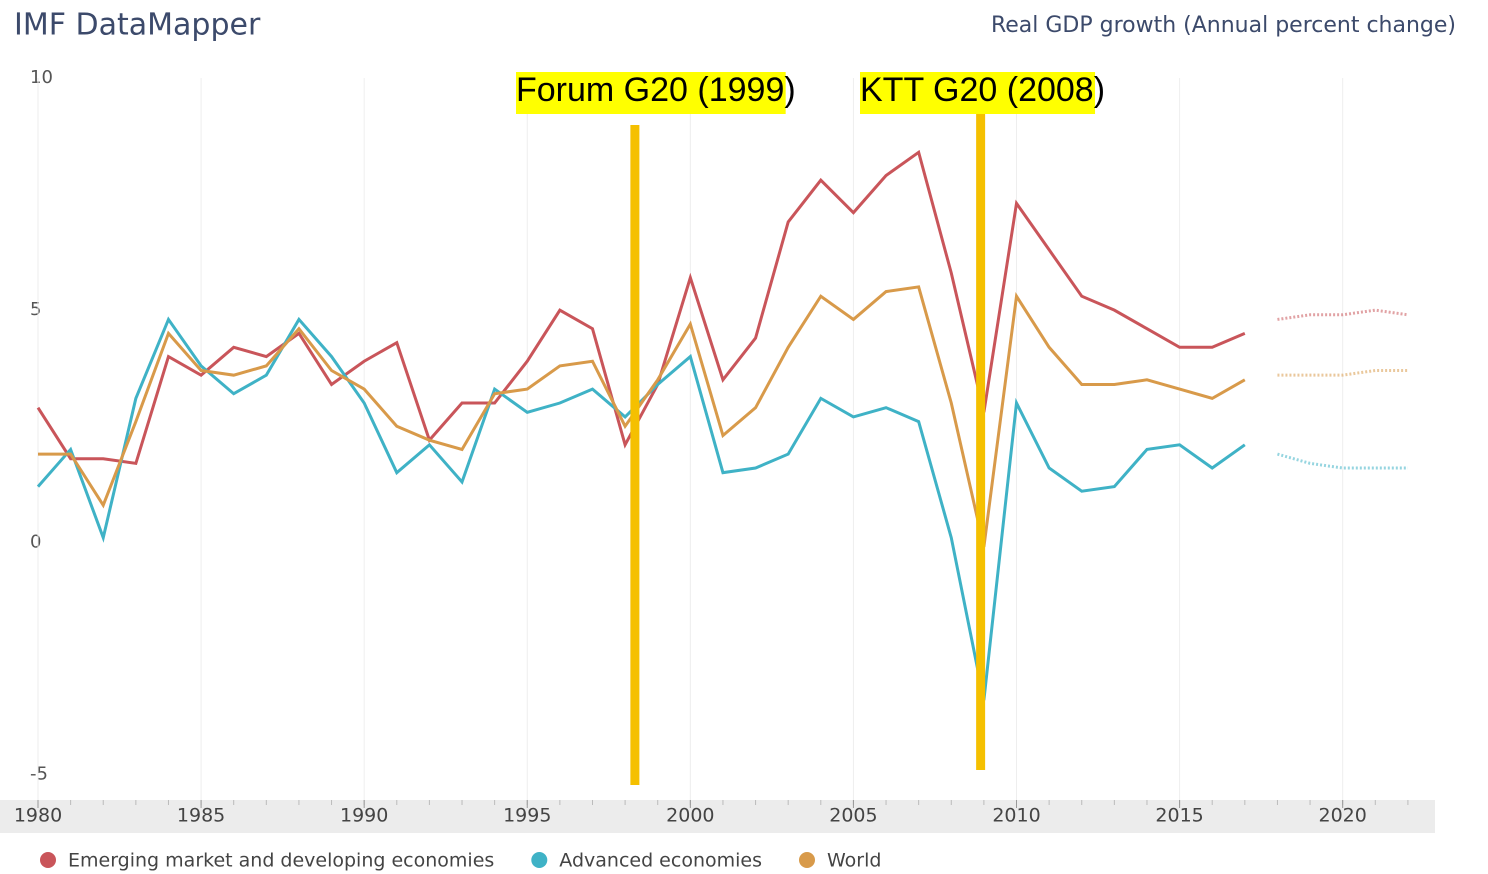  I want to click on annotation: KTT G20 (2008), so click(982, 92).